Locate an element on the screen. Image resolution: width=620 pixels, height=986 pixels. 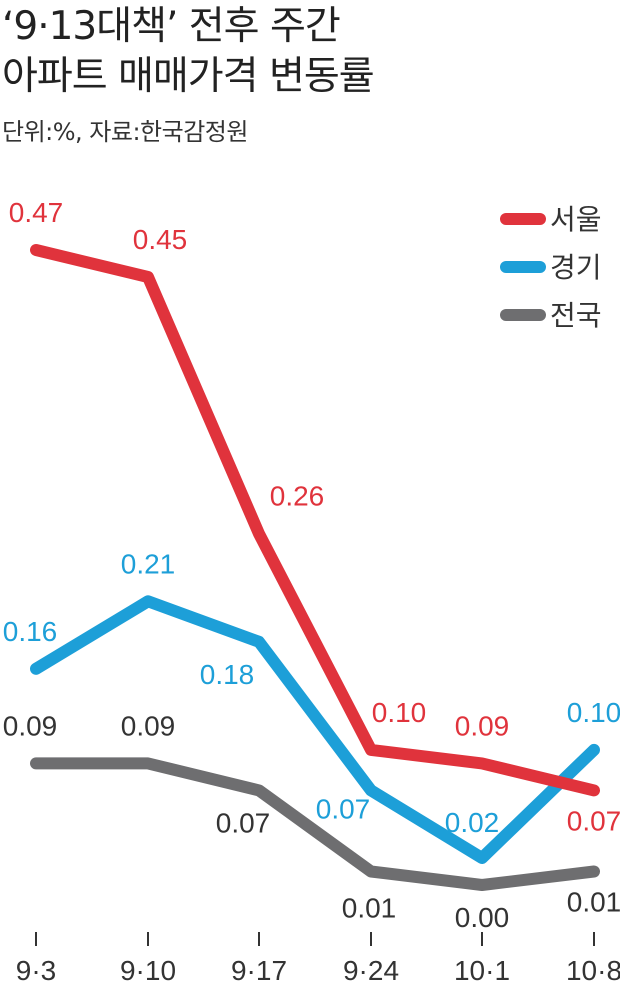
data-label-seoul: 0.07 is located at coordinates (593, 820).